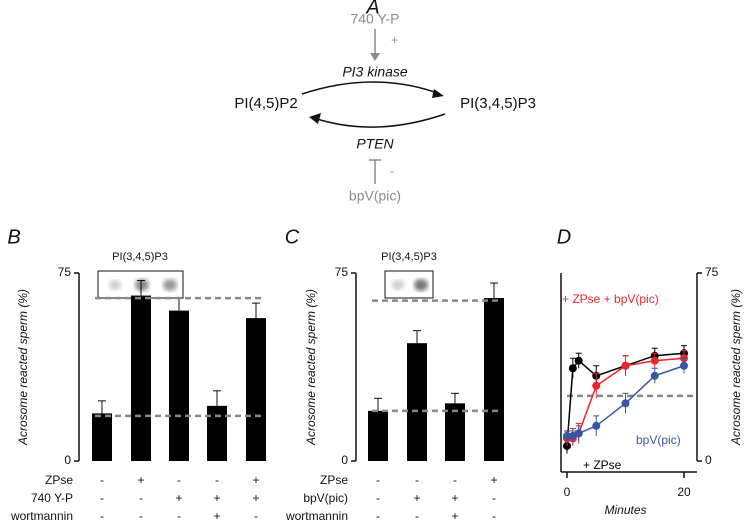 Image resolution: width=747 pixels, height=526 pixels. Describe the element at coordinates (610, 299) in the screenshot. I see `series-label: + ZPse + bpV(pic)` at that location.